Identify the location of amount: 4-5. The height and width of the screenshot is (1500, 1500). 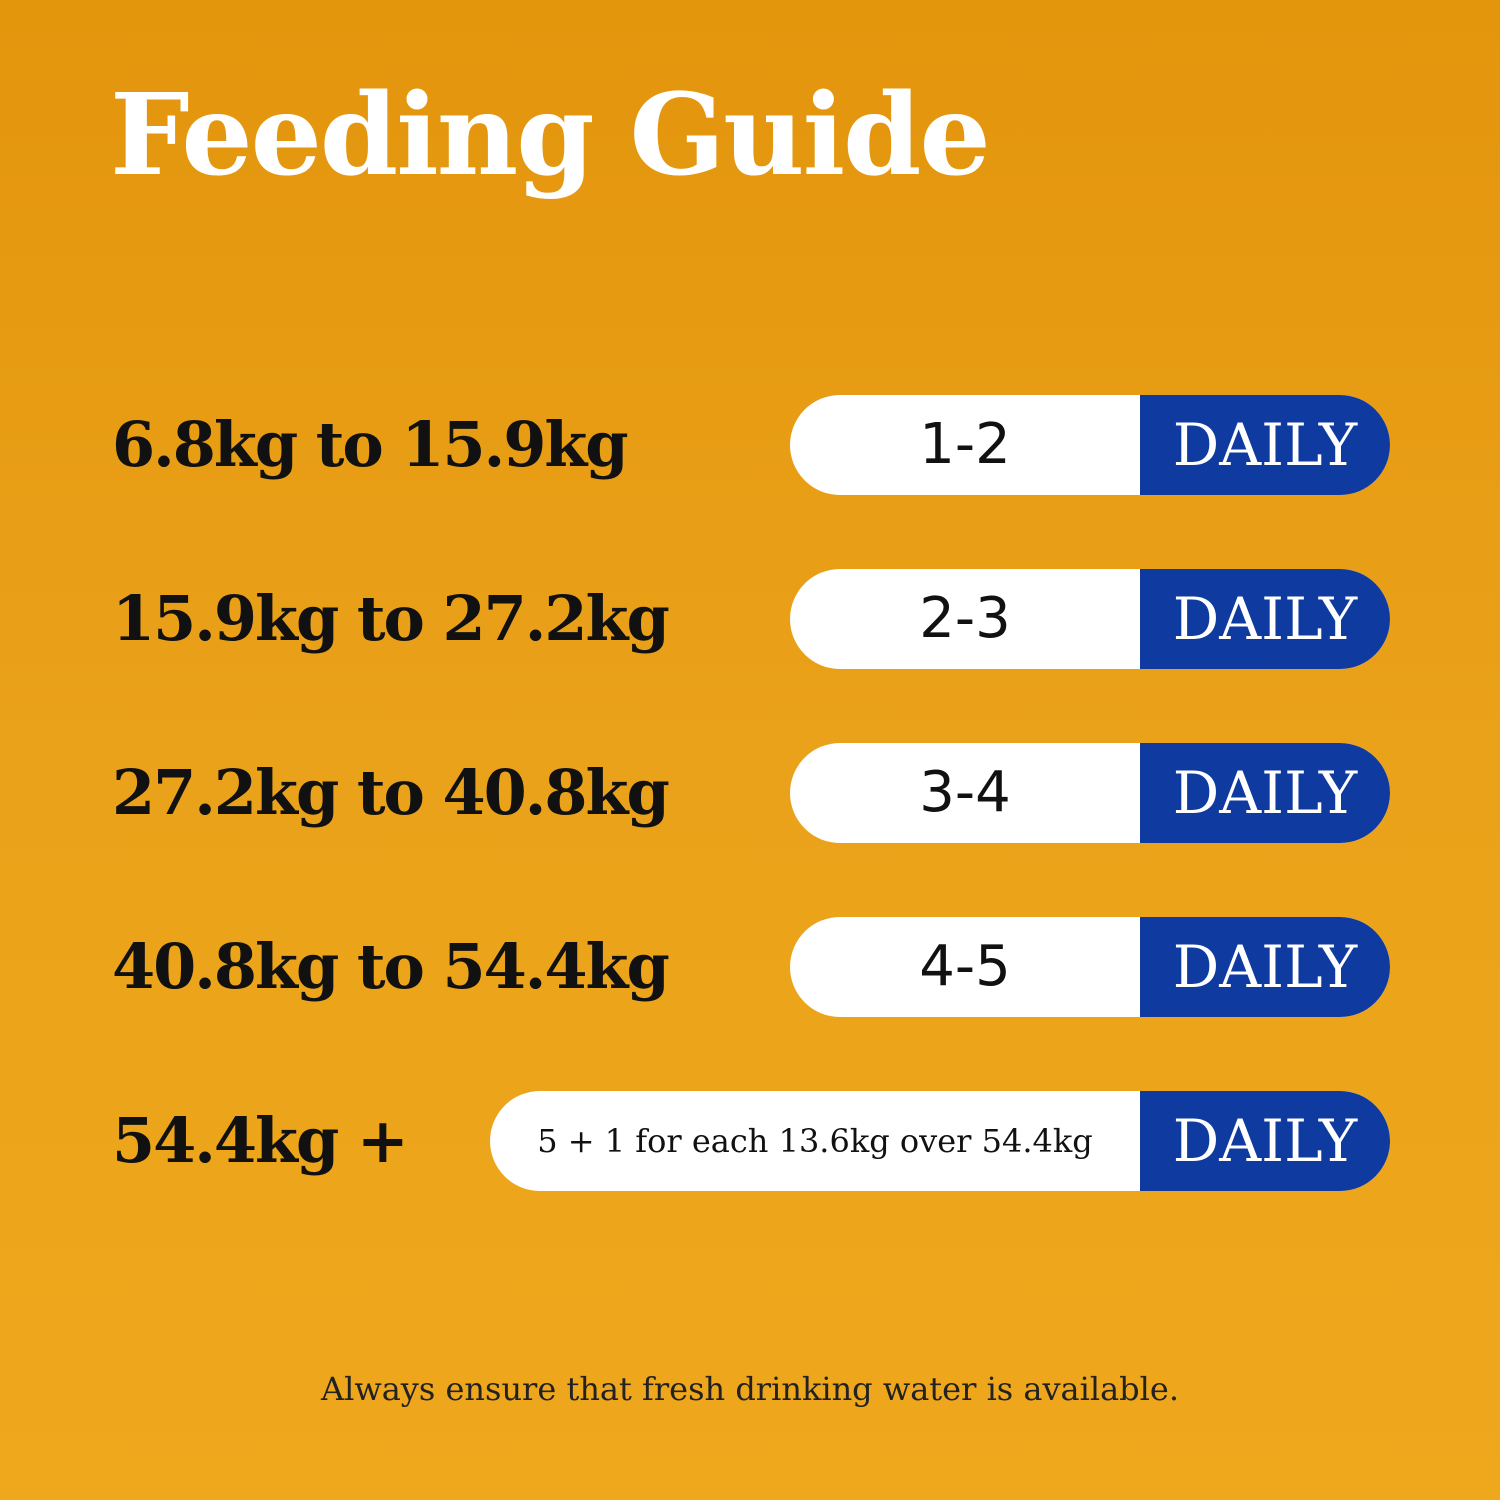
(965, 966).